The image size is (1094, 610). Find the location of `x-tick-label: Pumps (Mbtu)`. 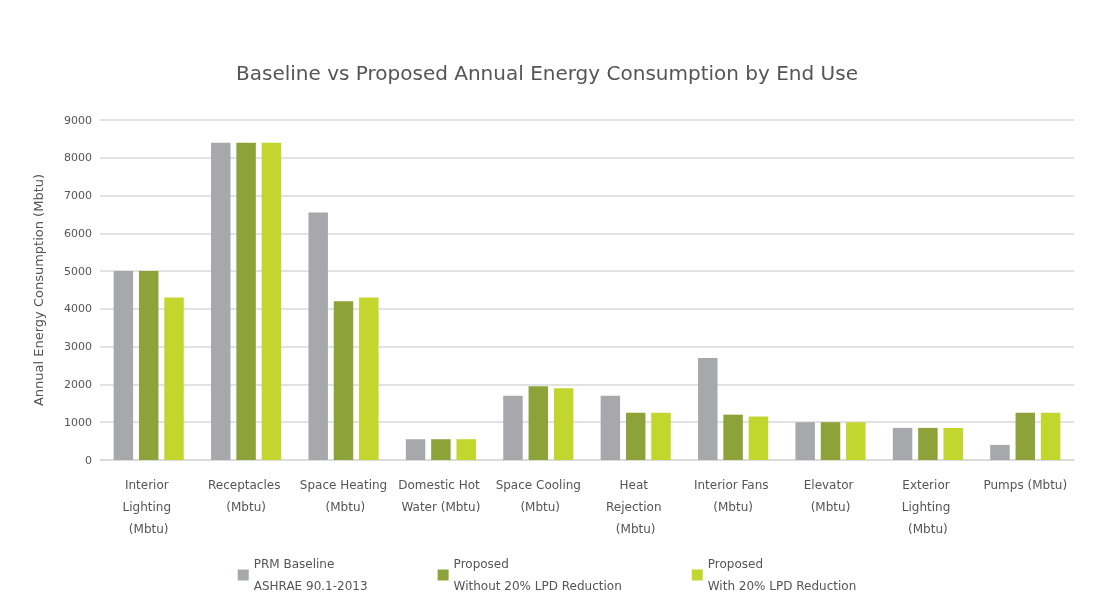

x-tick-label: Pumps (Mbtu) is located at coordinates (1025, 485).